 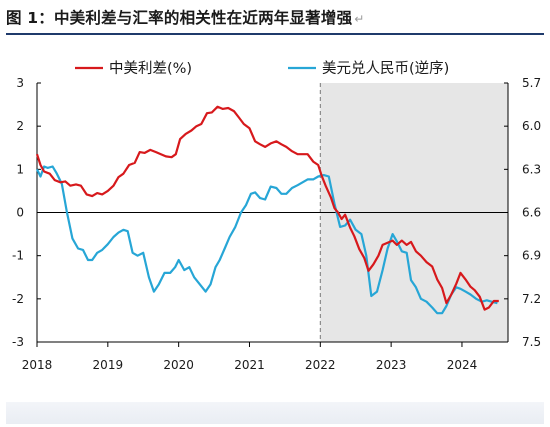 I want to click on right-tick-label: 5.7, so click(x=531, y=83).